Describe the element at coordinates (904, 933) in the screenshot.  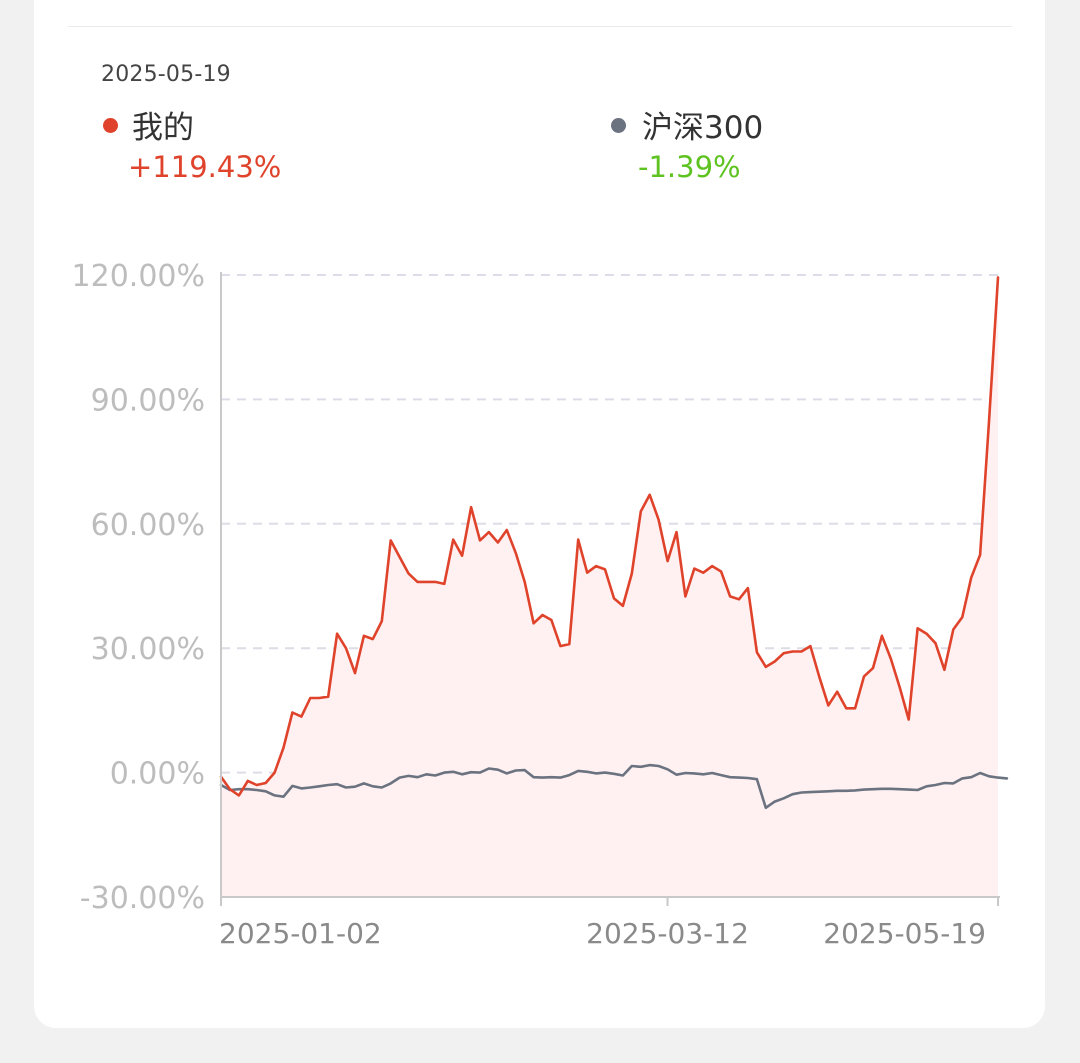
I see `x-tick-label: 2025-05-19` at that location.